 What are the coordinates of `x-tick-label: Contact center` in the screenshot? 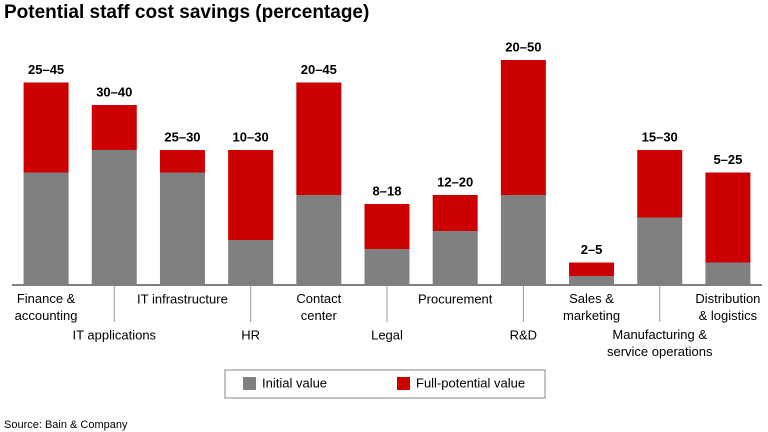 It's located at (318, 307).